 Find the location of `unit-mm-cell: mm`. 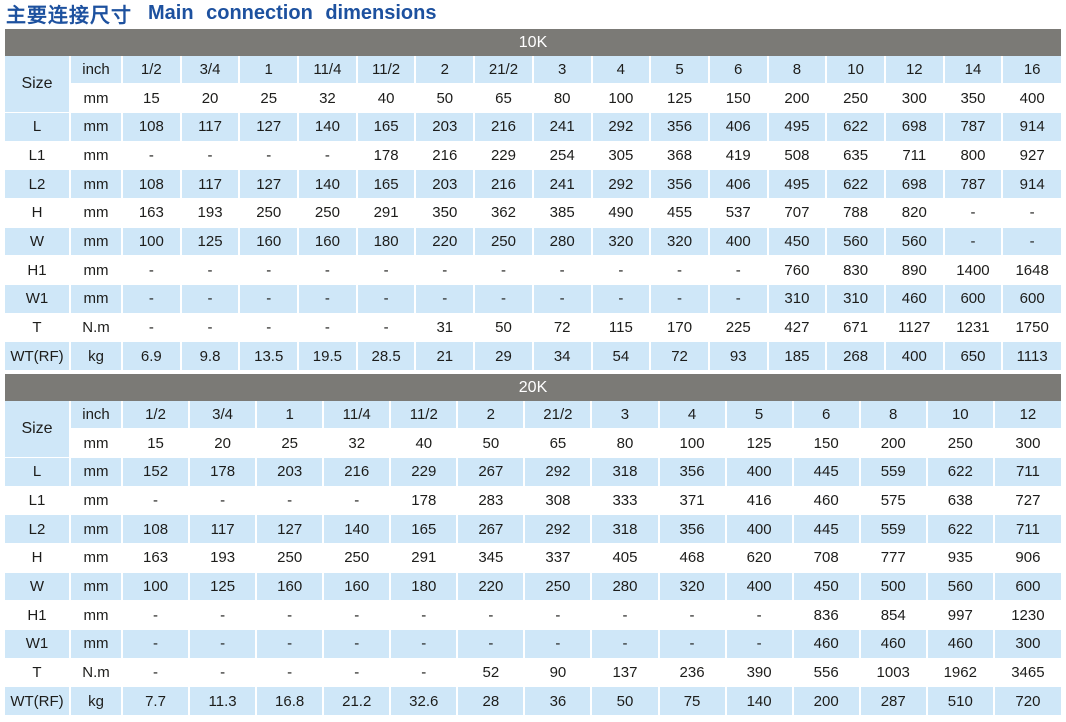

unit-mm-cell: mm is located at coordinates (96, 98).